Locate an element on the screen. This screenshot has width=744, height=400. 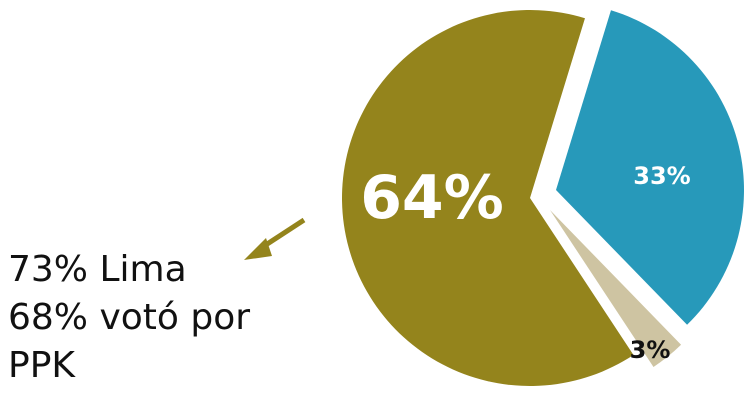
annotation-text: 73% Lima 68% votó por PPK is located at coordinates (158, 318).